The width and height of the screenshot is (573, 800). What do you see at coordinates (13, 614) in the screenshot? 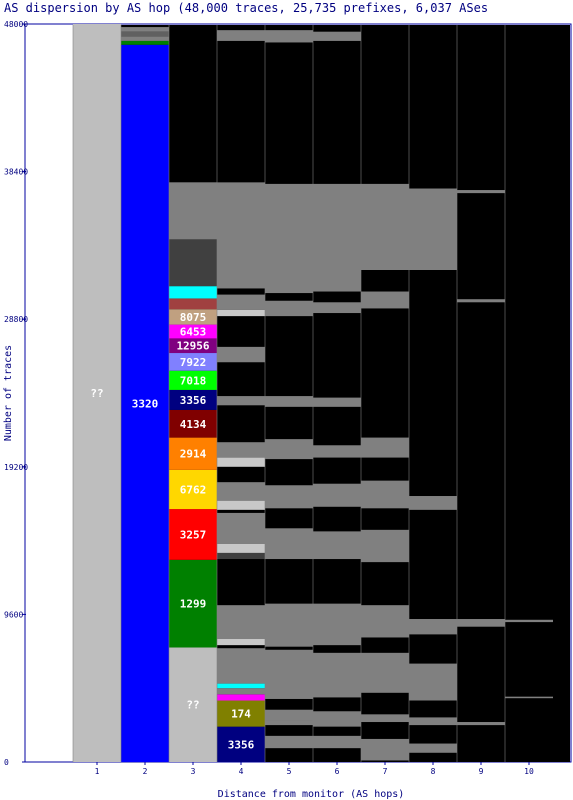
I see `y-tick-label: 9600` at bounding box center [13, 614].